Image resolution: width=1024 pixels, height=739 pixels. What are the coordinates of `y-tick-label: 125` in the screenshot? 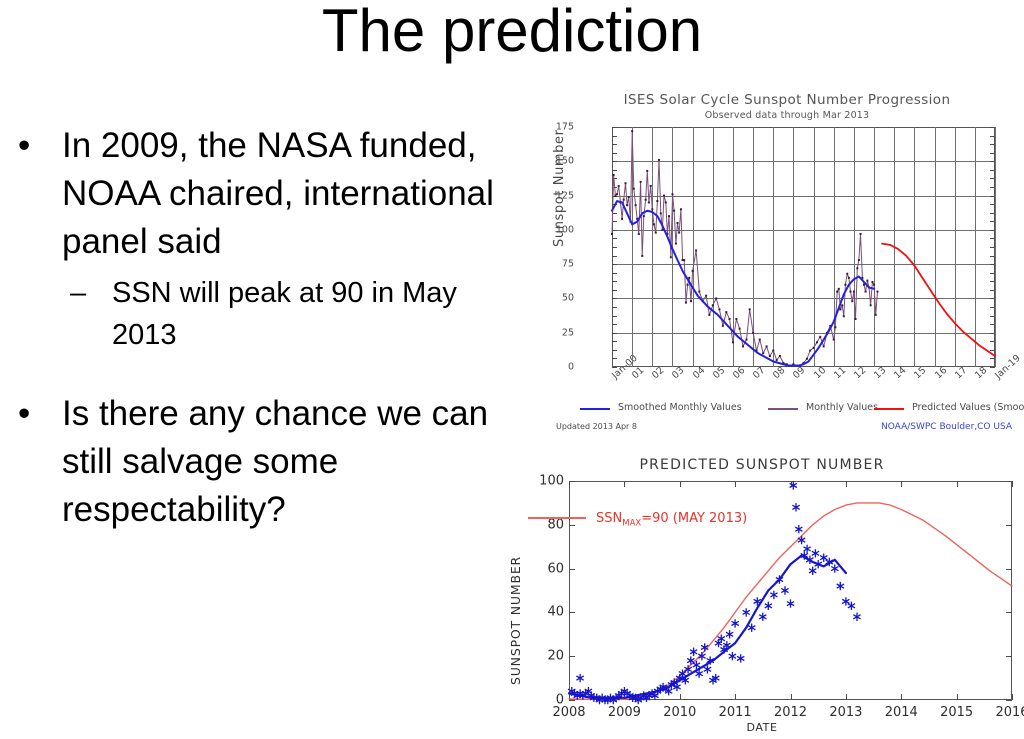 It's located at (564, 196).